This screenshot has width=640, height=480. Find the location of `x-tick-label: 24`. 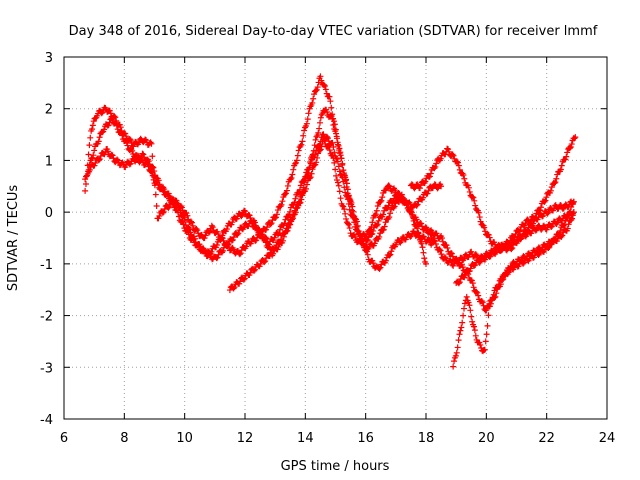

x-tick-label: 24 is located at coordinates (607, 438).